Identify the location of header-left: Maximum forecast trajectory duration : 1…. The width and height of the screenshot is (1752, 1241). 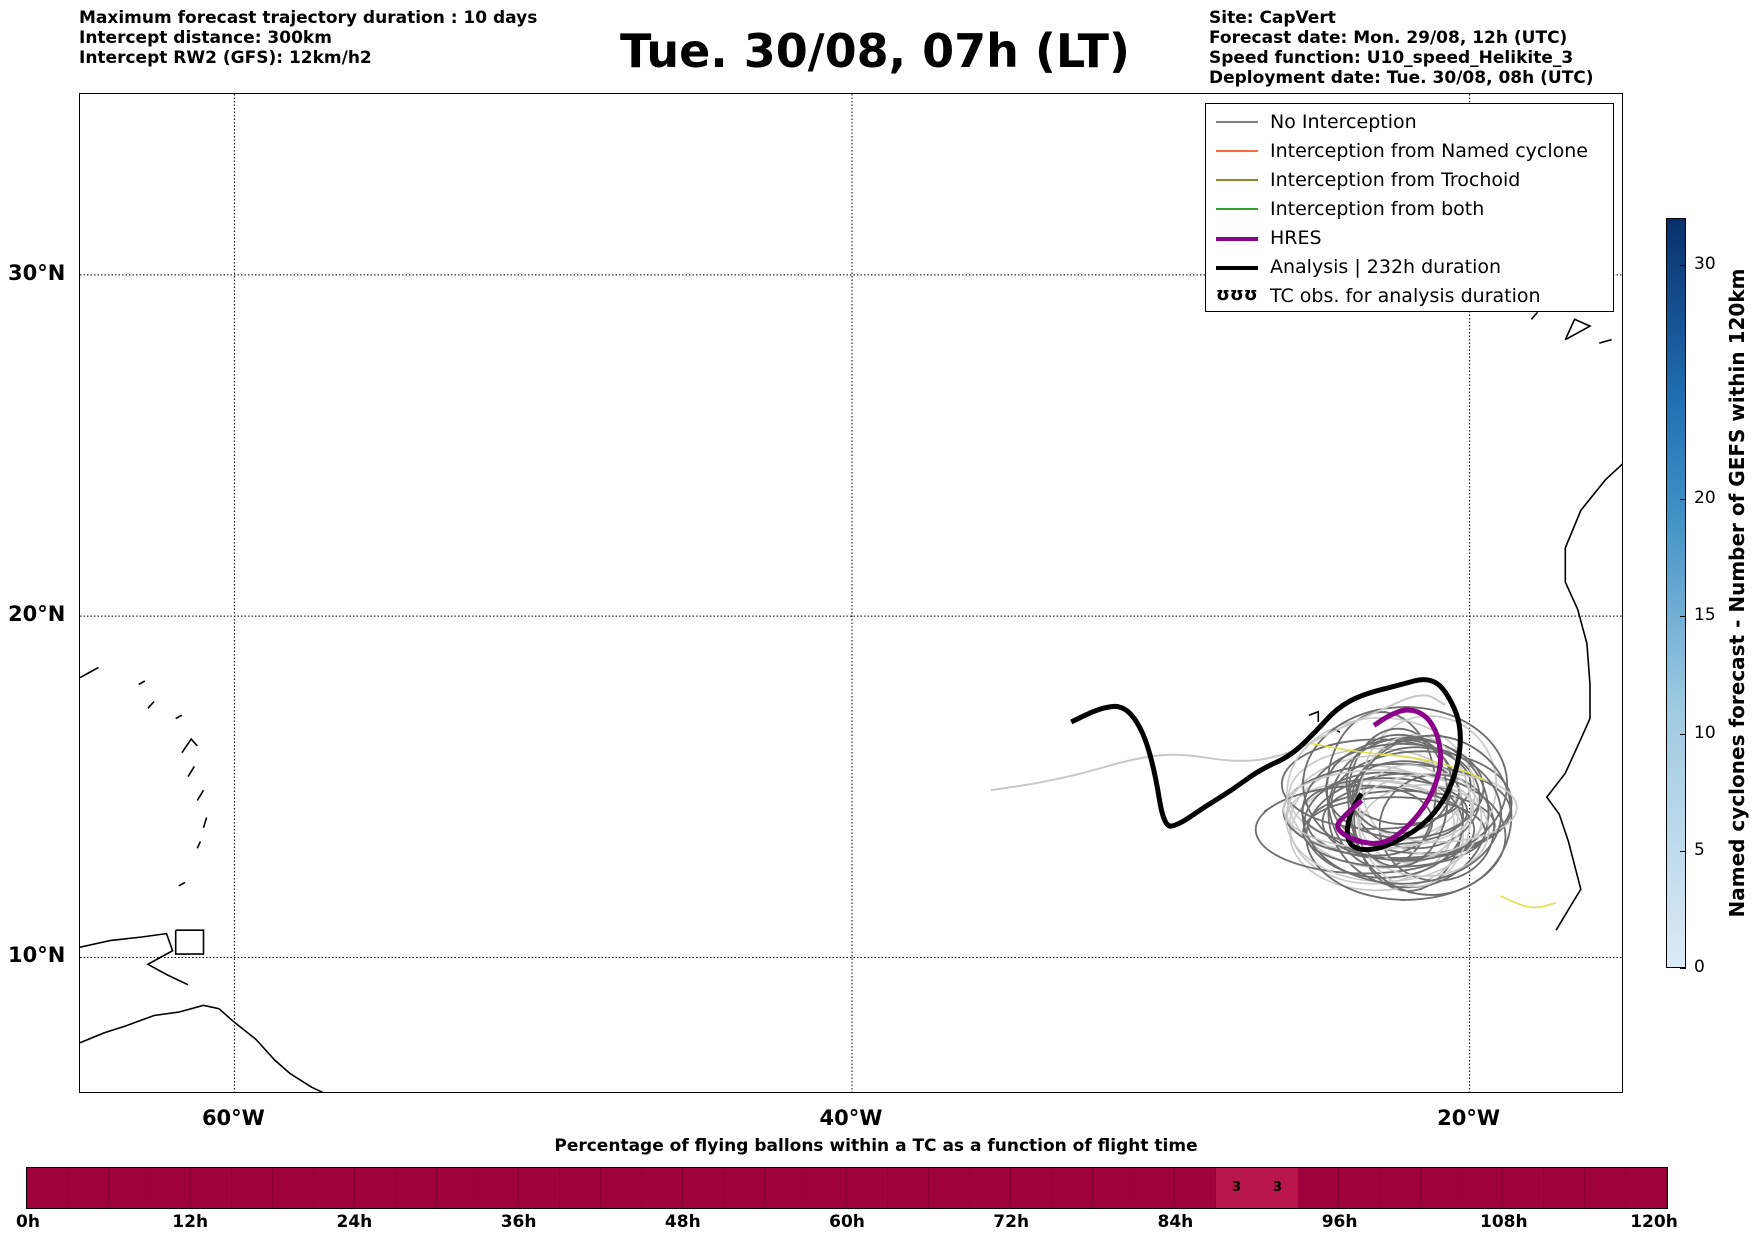
(308, 38).